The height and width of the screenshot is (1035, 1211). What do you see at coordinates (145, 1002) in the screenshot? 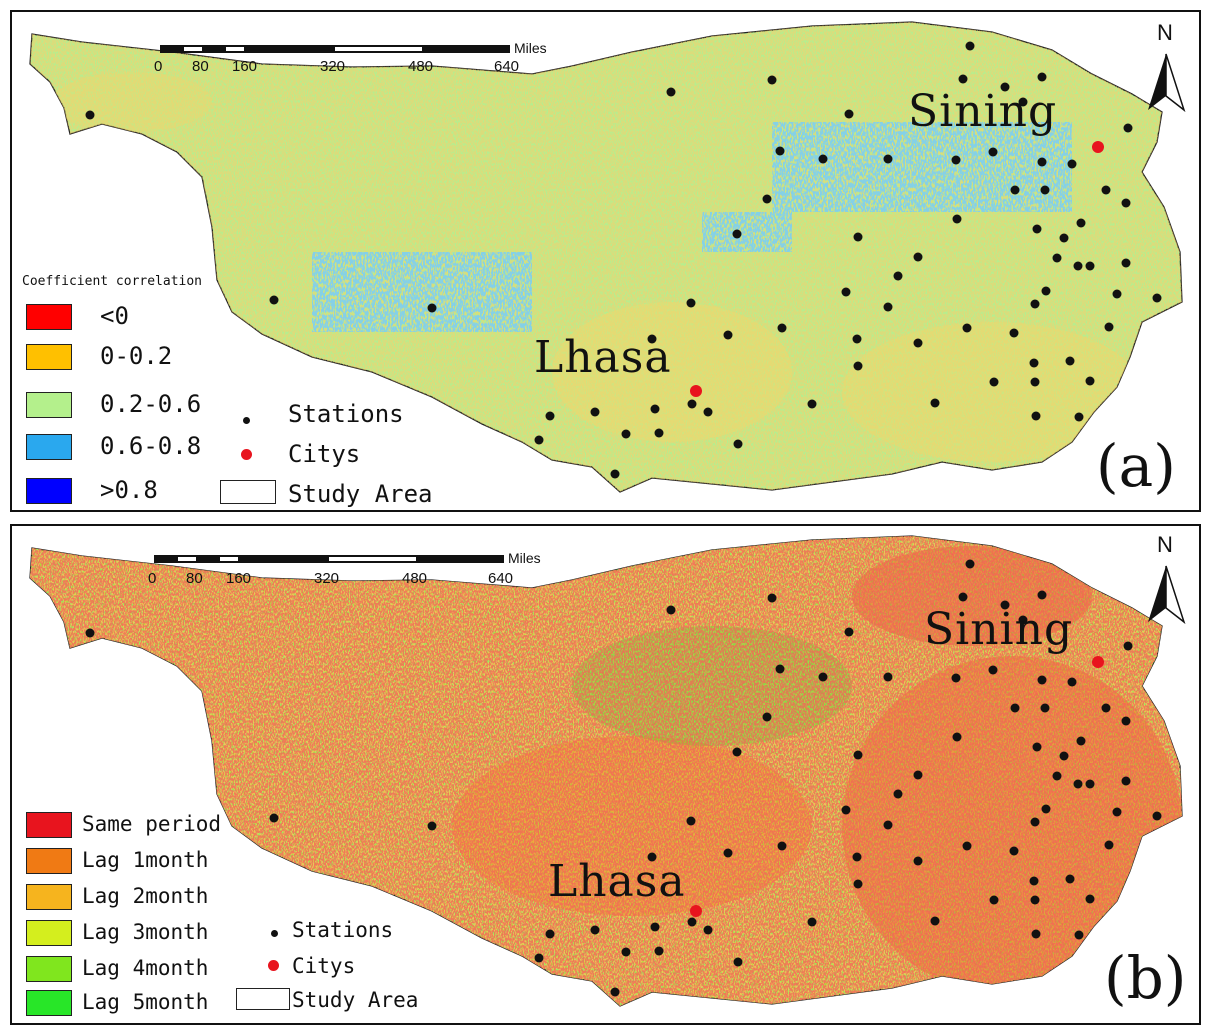
I see `legend-label-lag5: Lag 5month` at bounding box center [145, 1002].